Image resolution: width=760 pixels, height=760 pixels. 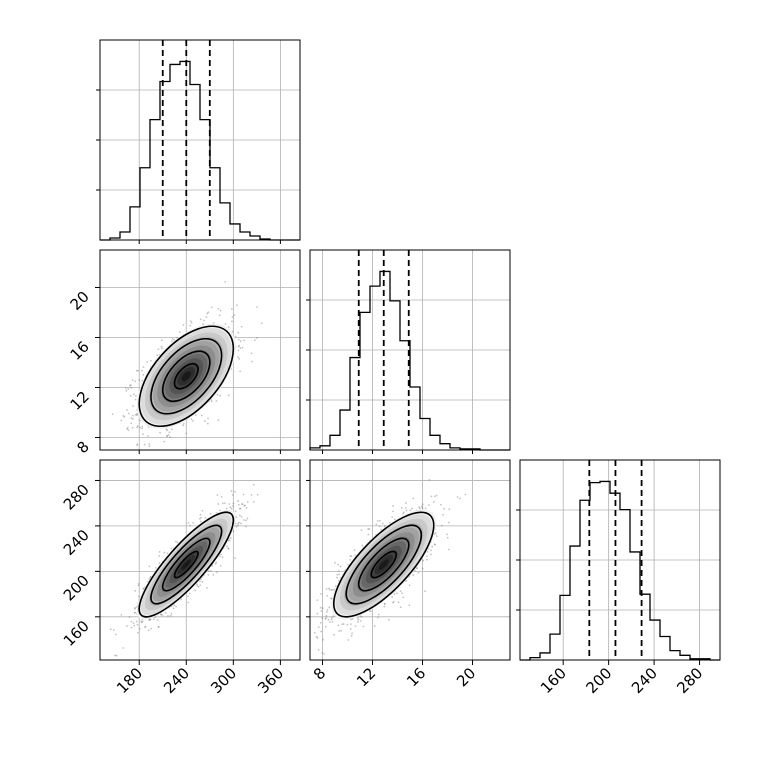 I want to click on ytick-label-p2: 240, so click(x=76, y=542).